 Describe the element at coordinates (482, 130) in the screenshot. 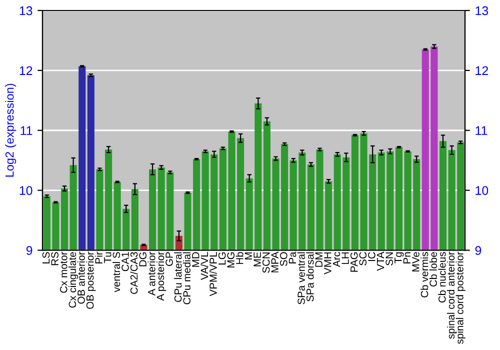

I see `y2-tick-label: 11` at that location.